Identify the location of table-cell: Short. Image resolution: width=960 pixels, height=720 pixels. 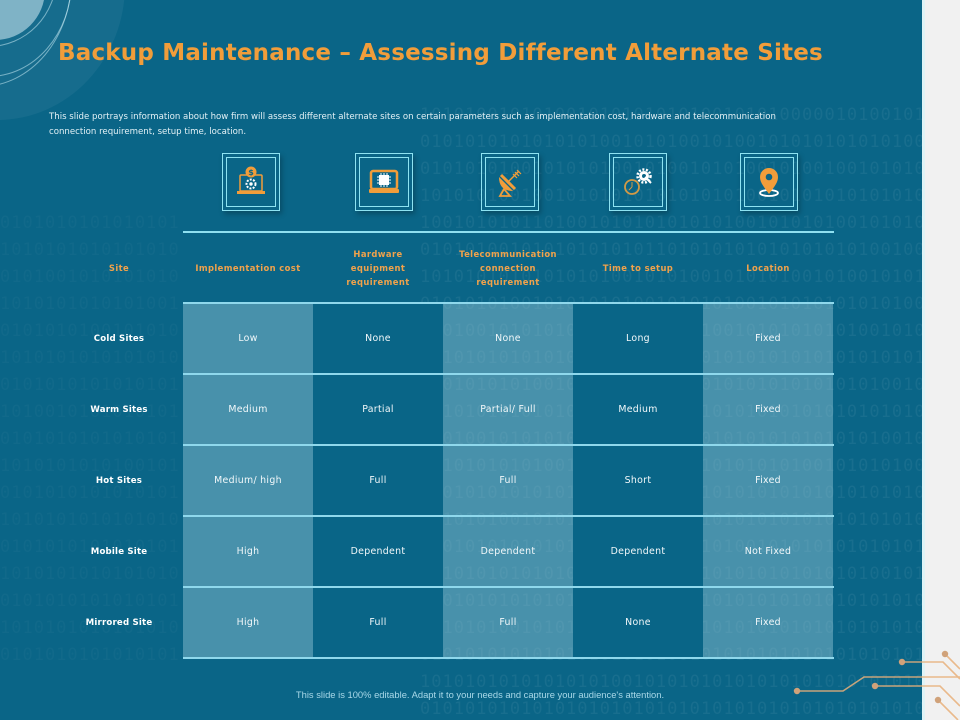
(638, 480).